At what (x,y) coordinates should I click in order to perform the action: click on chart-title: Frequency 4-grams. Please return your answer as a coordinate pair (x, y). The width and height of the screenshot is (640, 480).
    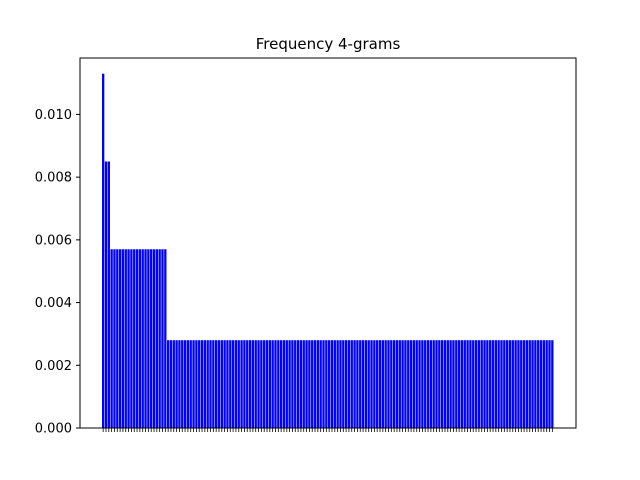
    Looking at the image, I should click on (328, 44).